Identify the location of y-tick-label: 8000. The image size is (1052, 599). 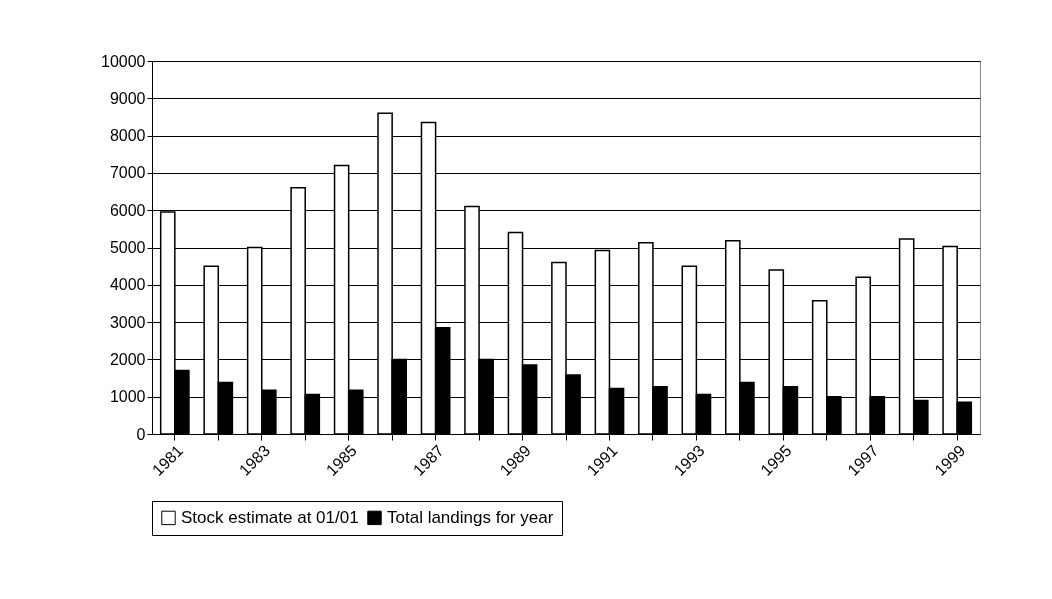
(127, 136).